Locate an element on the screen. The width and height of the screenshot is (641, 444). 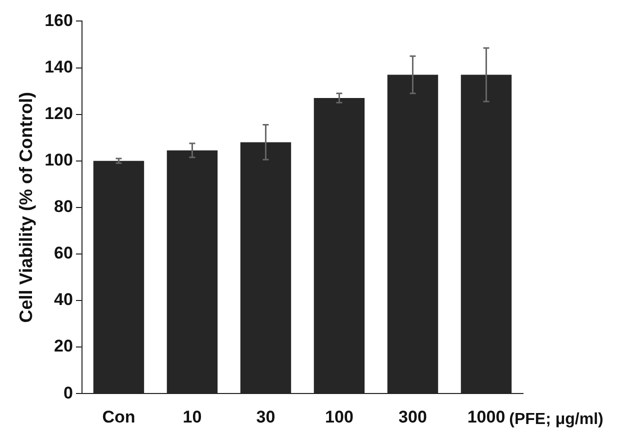
y-tick-label: 0 is located at coordinates (68, 392).